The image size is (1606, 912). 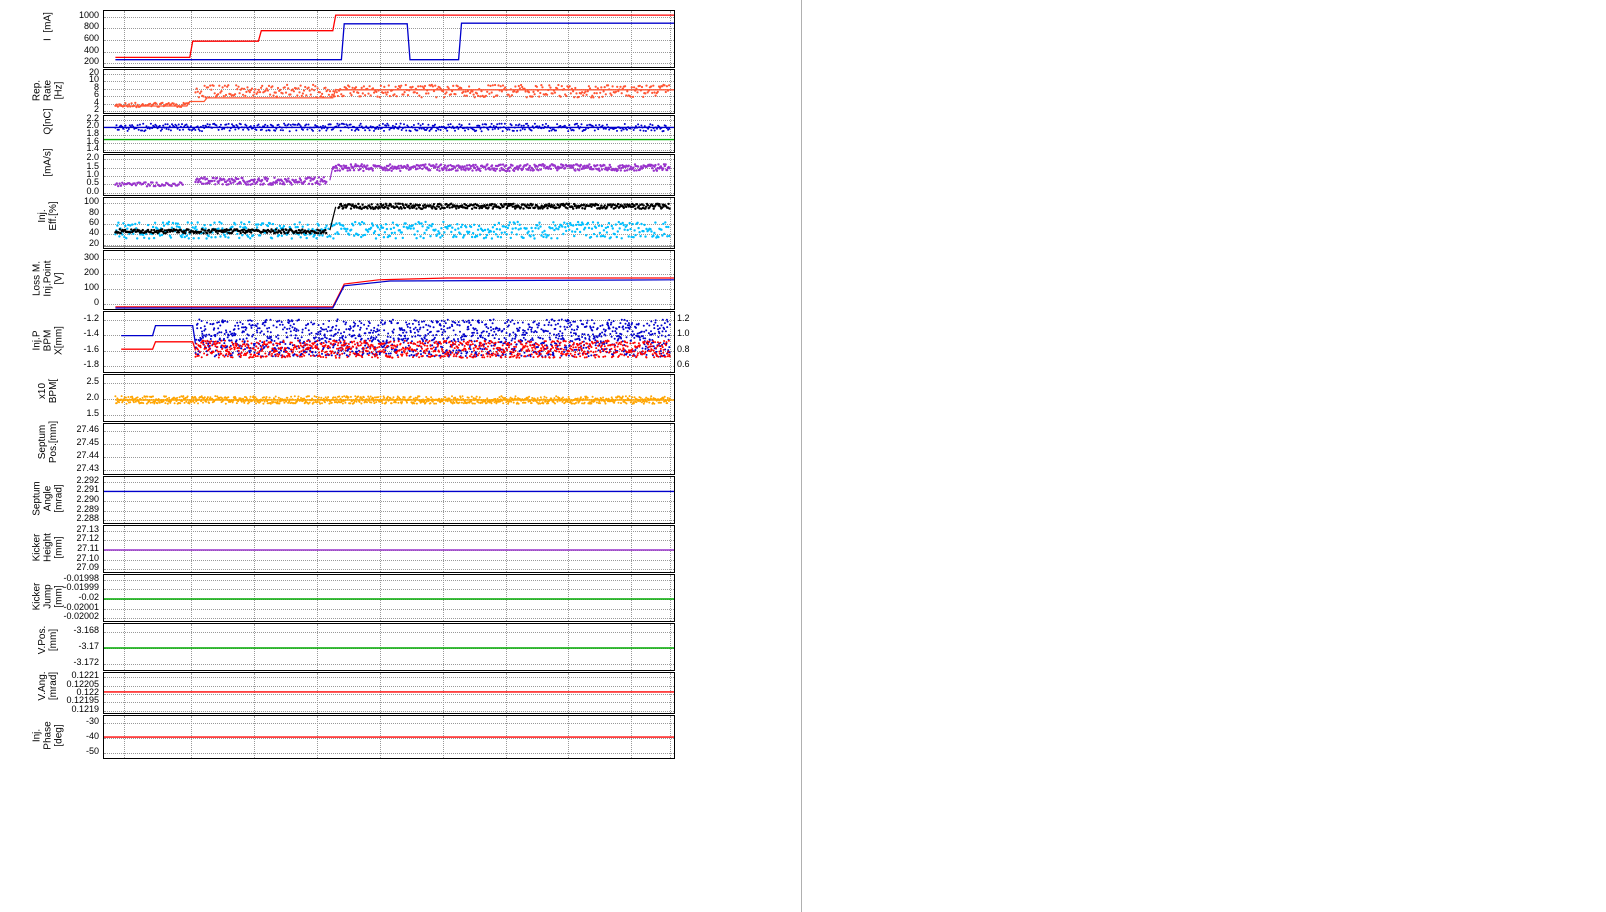 I want to click on left-injp-bpm-y2tick: 0.6, so click(x=683, y=364).